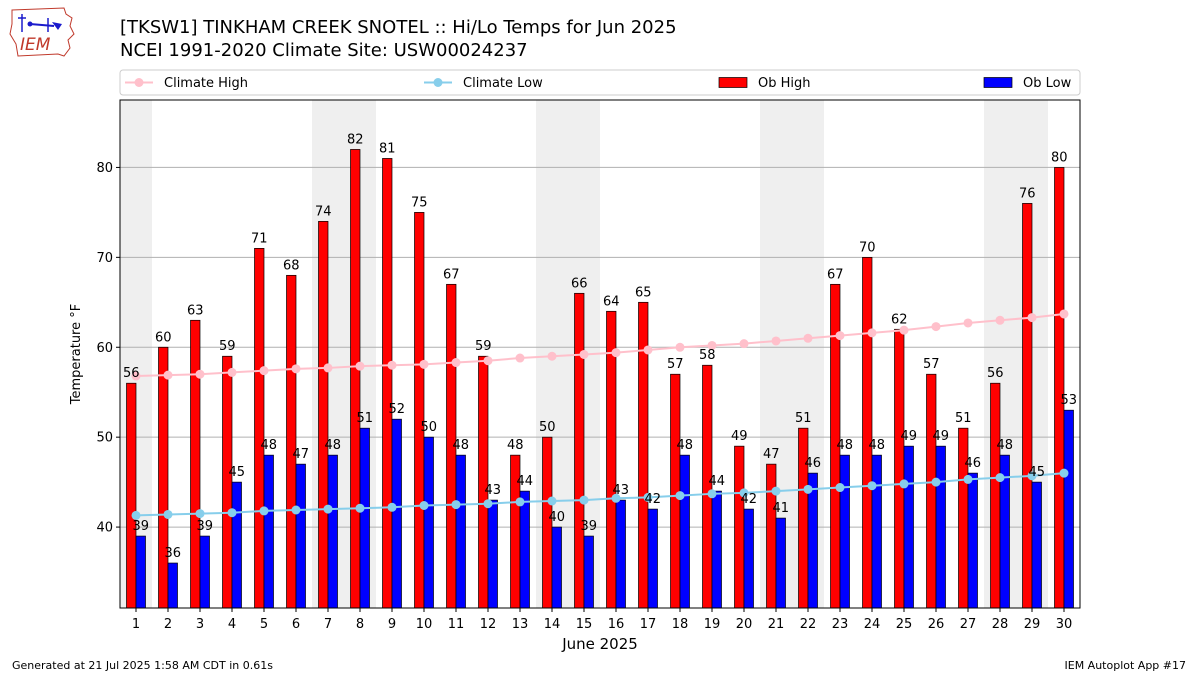 Image resolution: width=1200 pixels, height=675 pixels. I want to click on x-tick-label-29: 29, so click(1032, 624).